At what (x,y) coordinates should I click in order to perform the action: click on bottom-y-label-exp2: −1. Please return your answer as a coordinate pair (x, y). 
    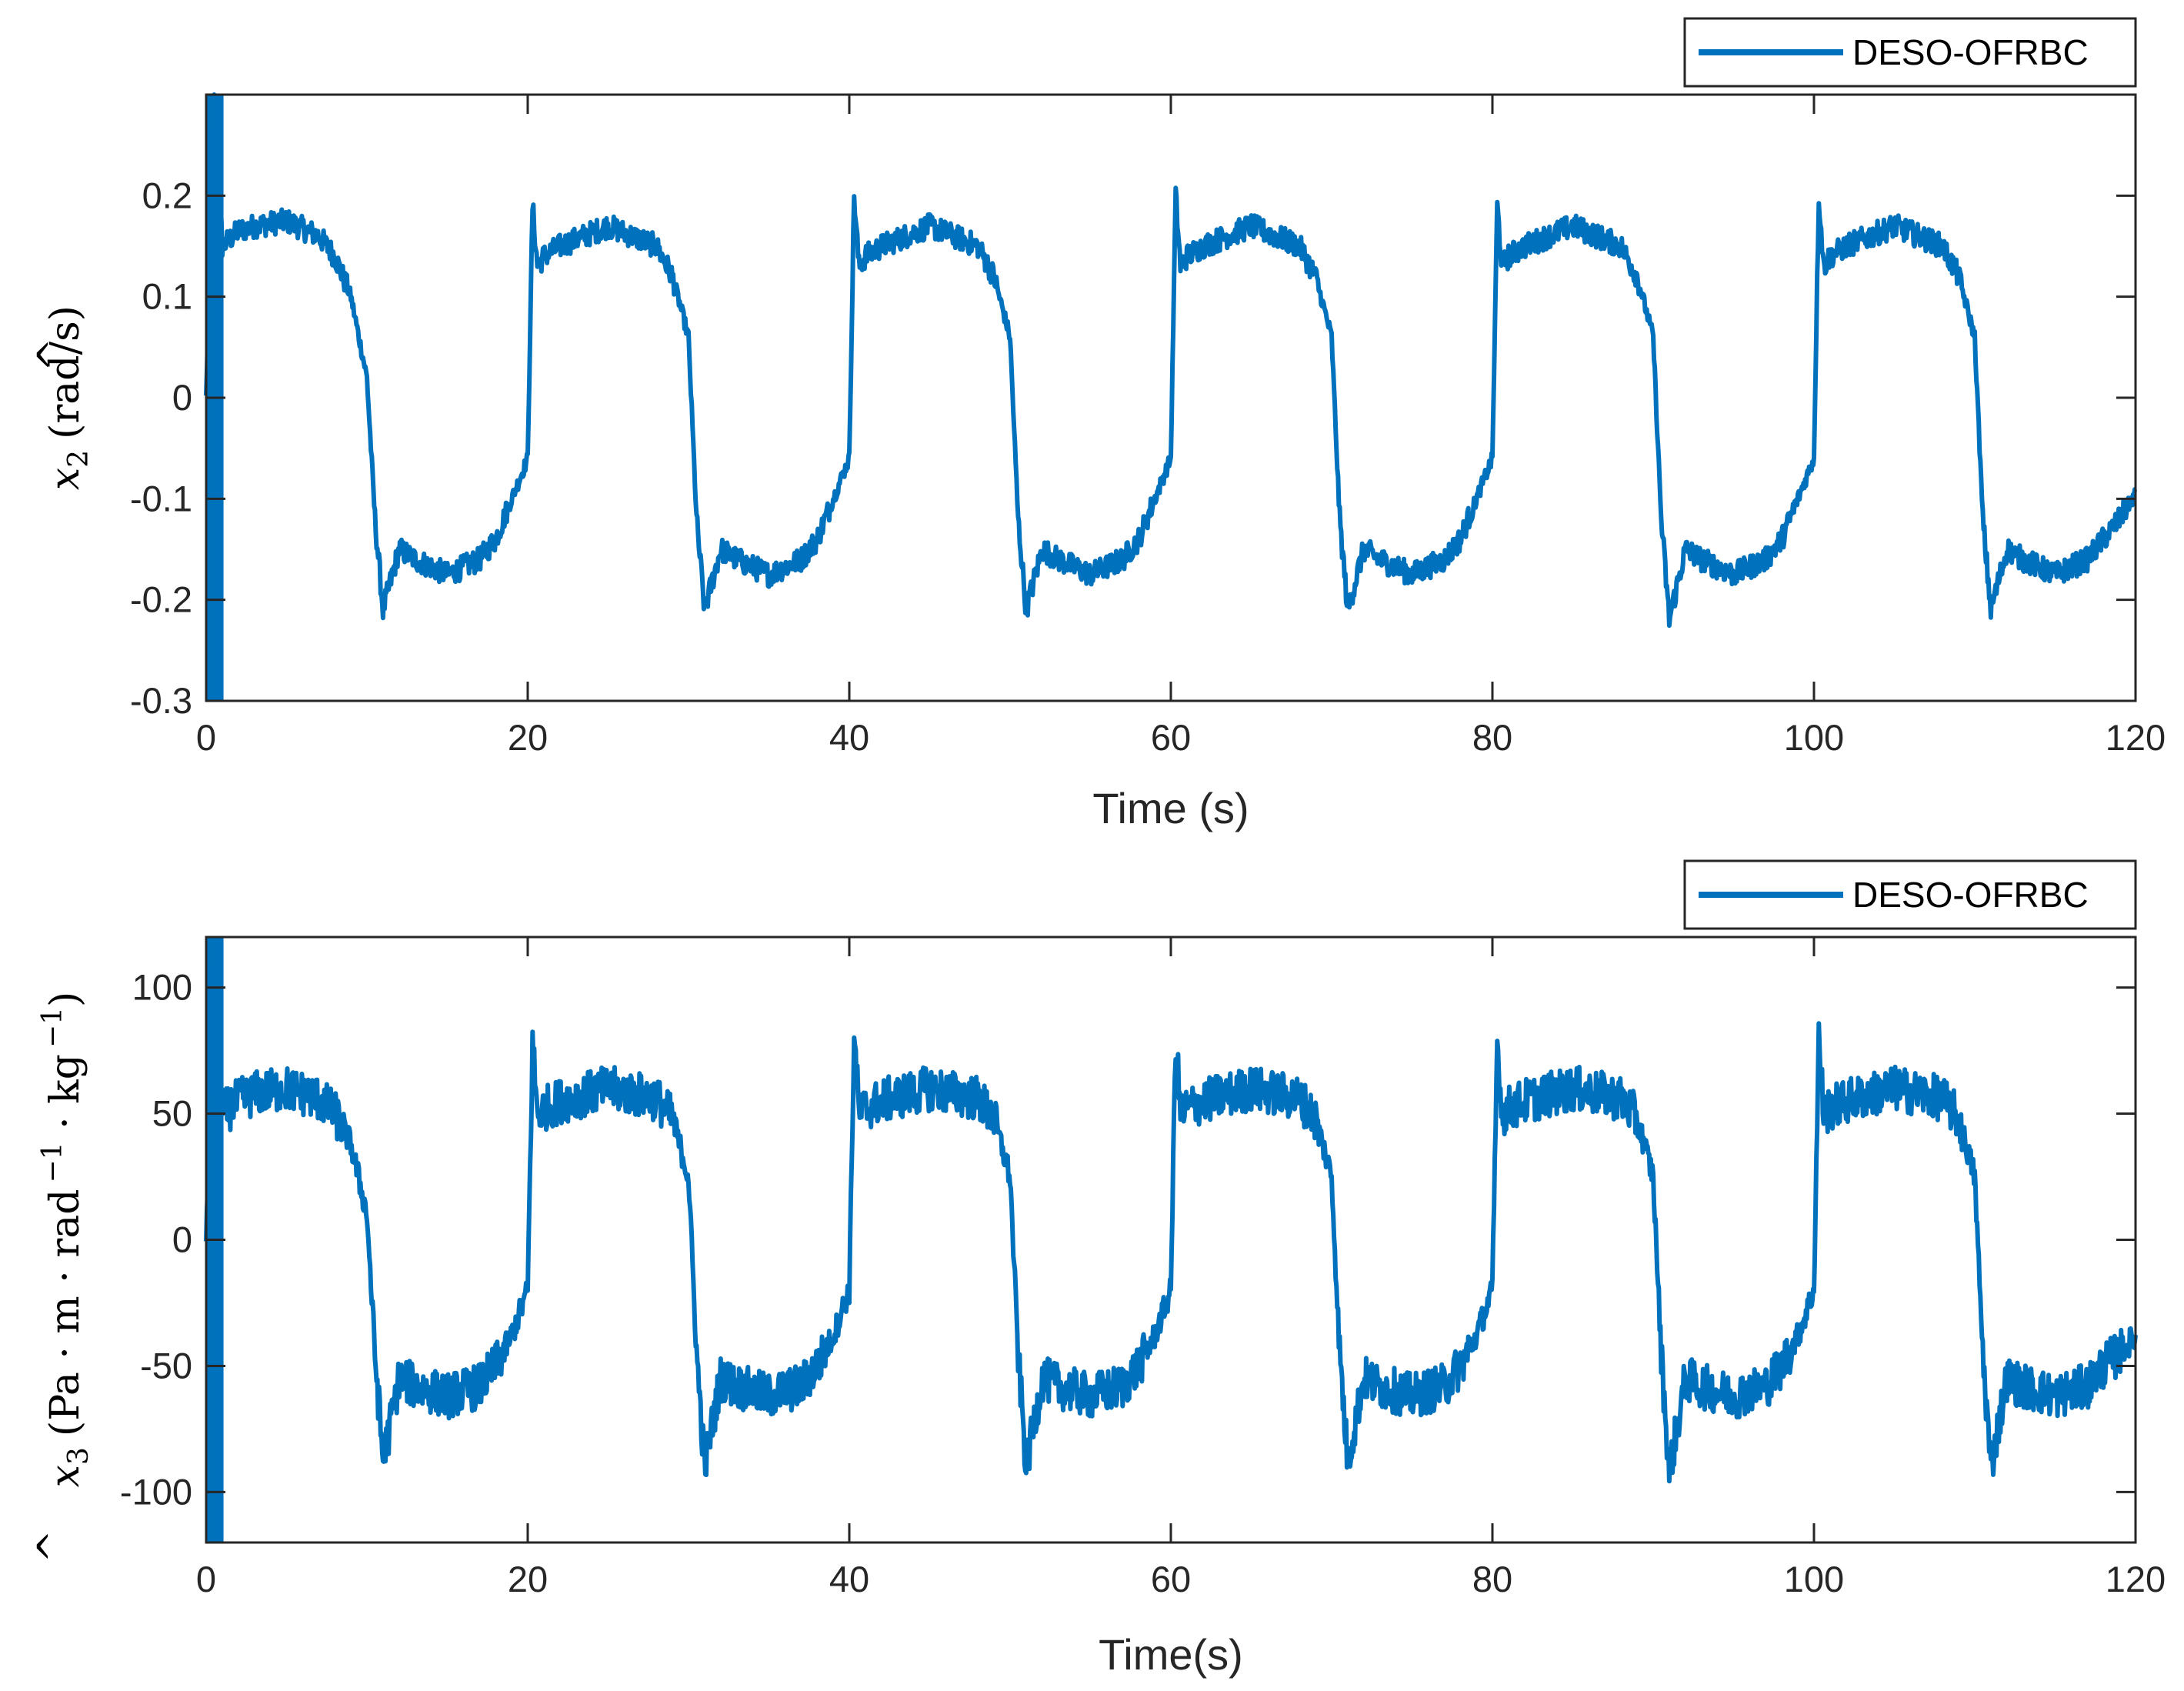
    Looking at the image, I should click on (52, 1027).